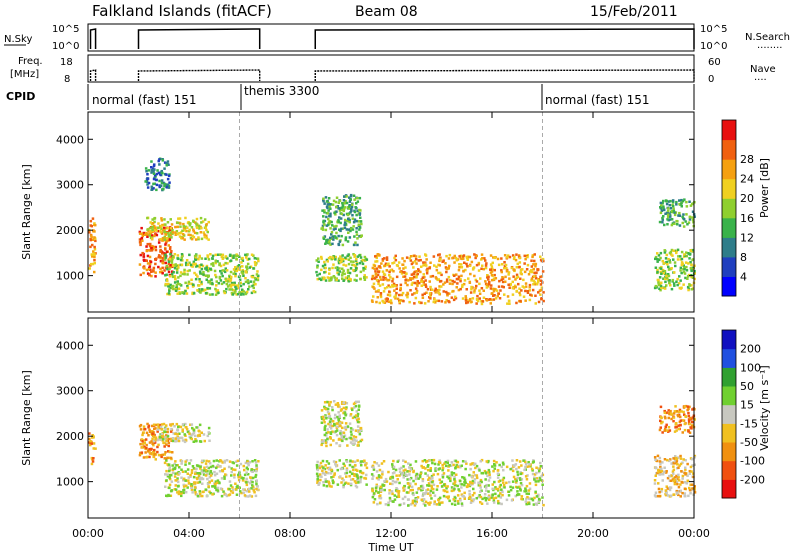  What do you see at coordinates (597, 100) in the screenshot?
I see `cpid-mode-3: normal (fast) 151` at bounding box center [597, 100].